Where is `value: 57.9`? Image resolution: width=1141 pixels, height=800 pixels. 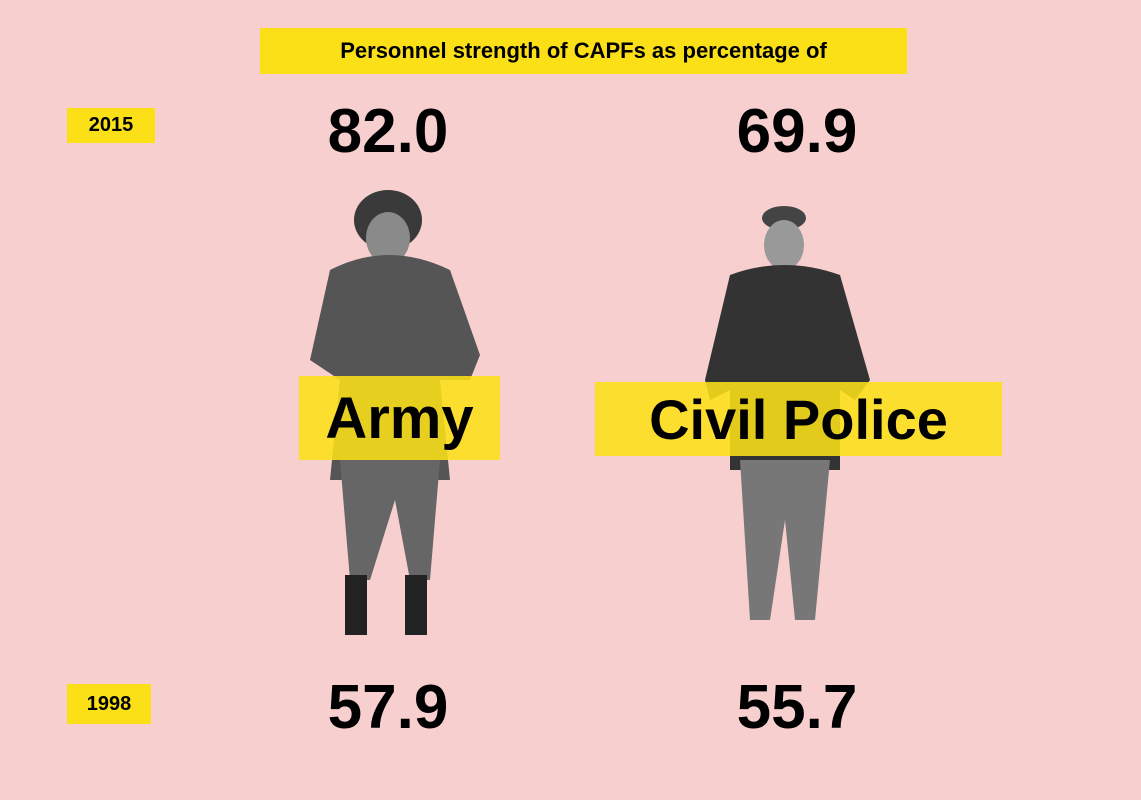
value: 57.9 is located at coordinates (388, 707).